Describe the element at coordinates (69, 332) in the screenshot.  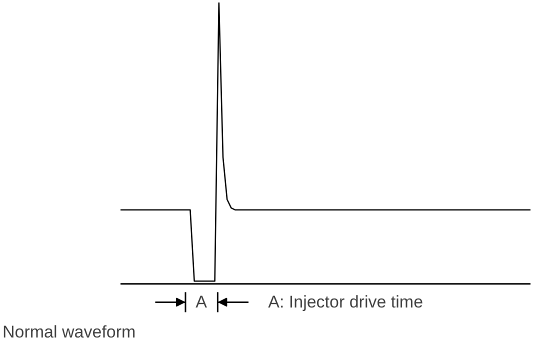
I see `text: Normal waveform` at that location.